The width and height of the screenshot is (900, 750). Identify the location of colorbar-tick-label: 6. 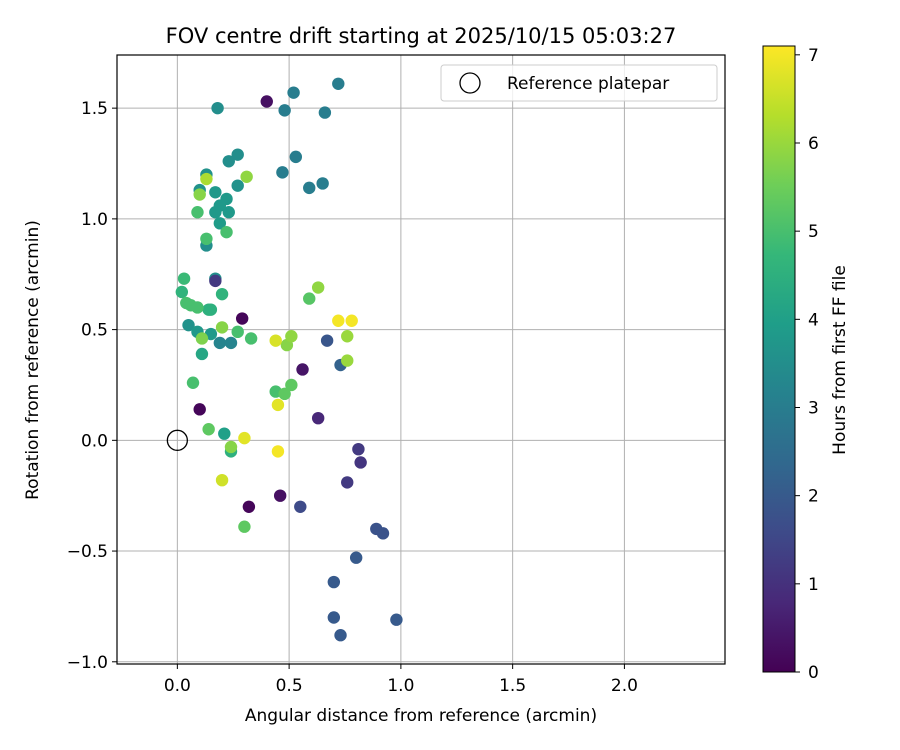
(813, 144).